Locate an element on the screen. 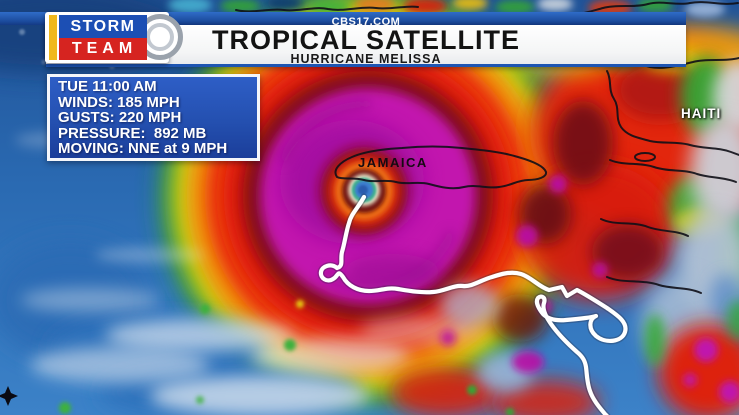 The height and width of the screenshot is (415, 739). logo-team-text: TEAM is located at coordinates (103, 49).